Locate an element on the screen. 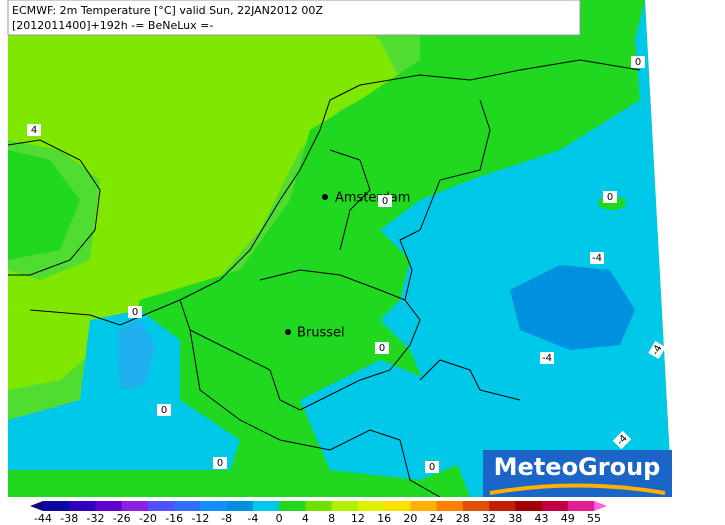 The image size is (725, 525). header-box is located at coordinates (294, 18).